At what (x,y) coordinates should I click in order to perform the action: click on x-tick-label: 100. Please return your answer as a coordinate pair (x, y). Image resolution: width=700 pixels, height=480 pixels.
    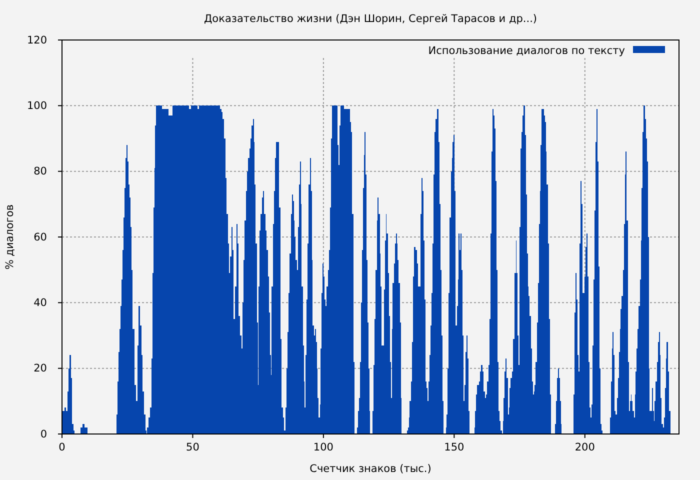
    Looking at the image, I should click on (323, 447).